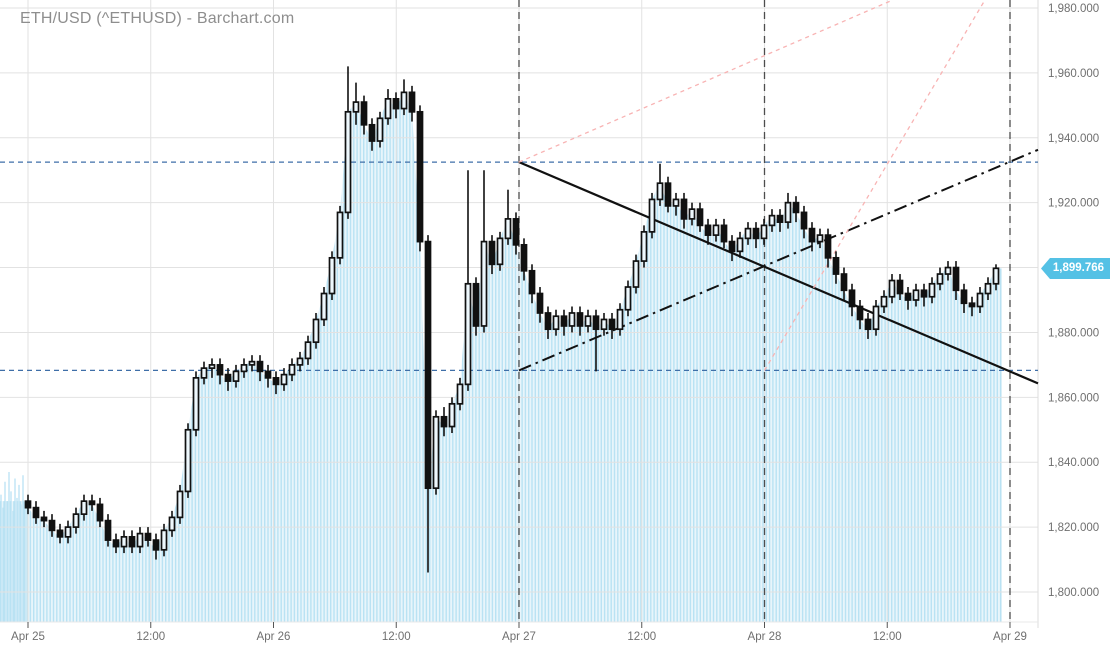  I want to click on y-axis-label: 1,960.000, so click(1073, 74).